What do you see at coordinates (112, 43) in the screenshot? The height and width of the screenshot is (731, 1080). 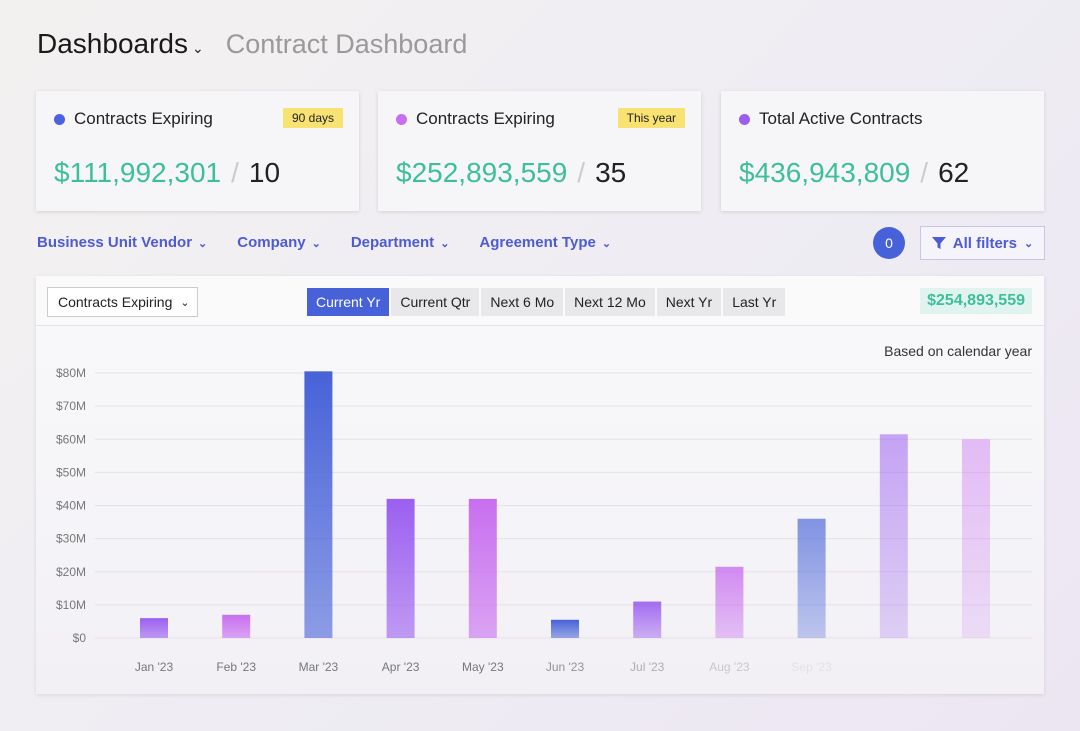 I see `dashboards-title: Dashboards` at bounding box center [112, 43].